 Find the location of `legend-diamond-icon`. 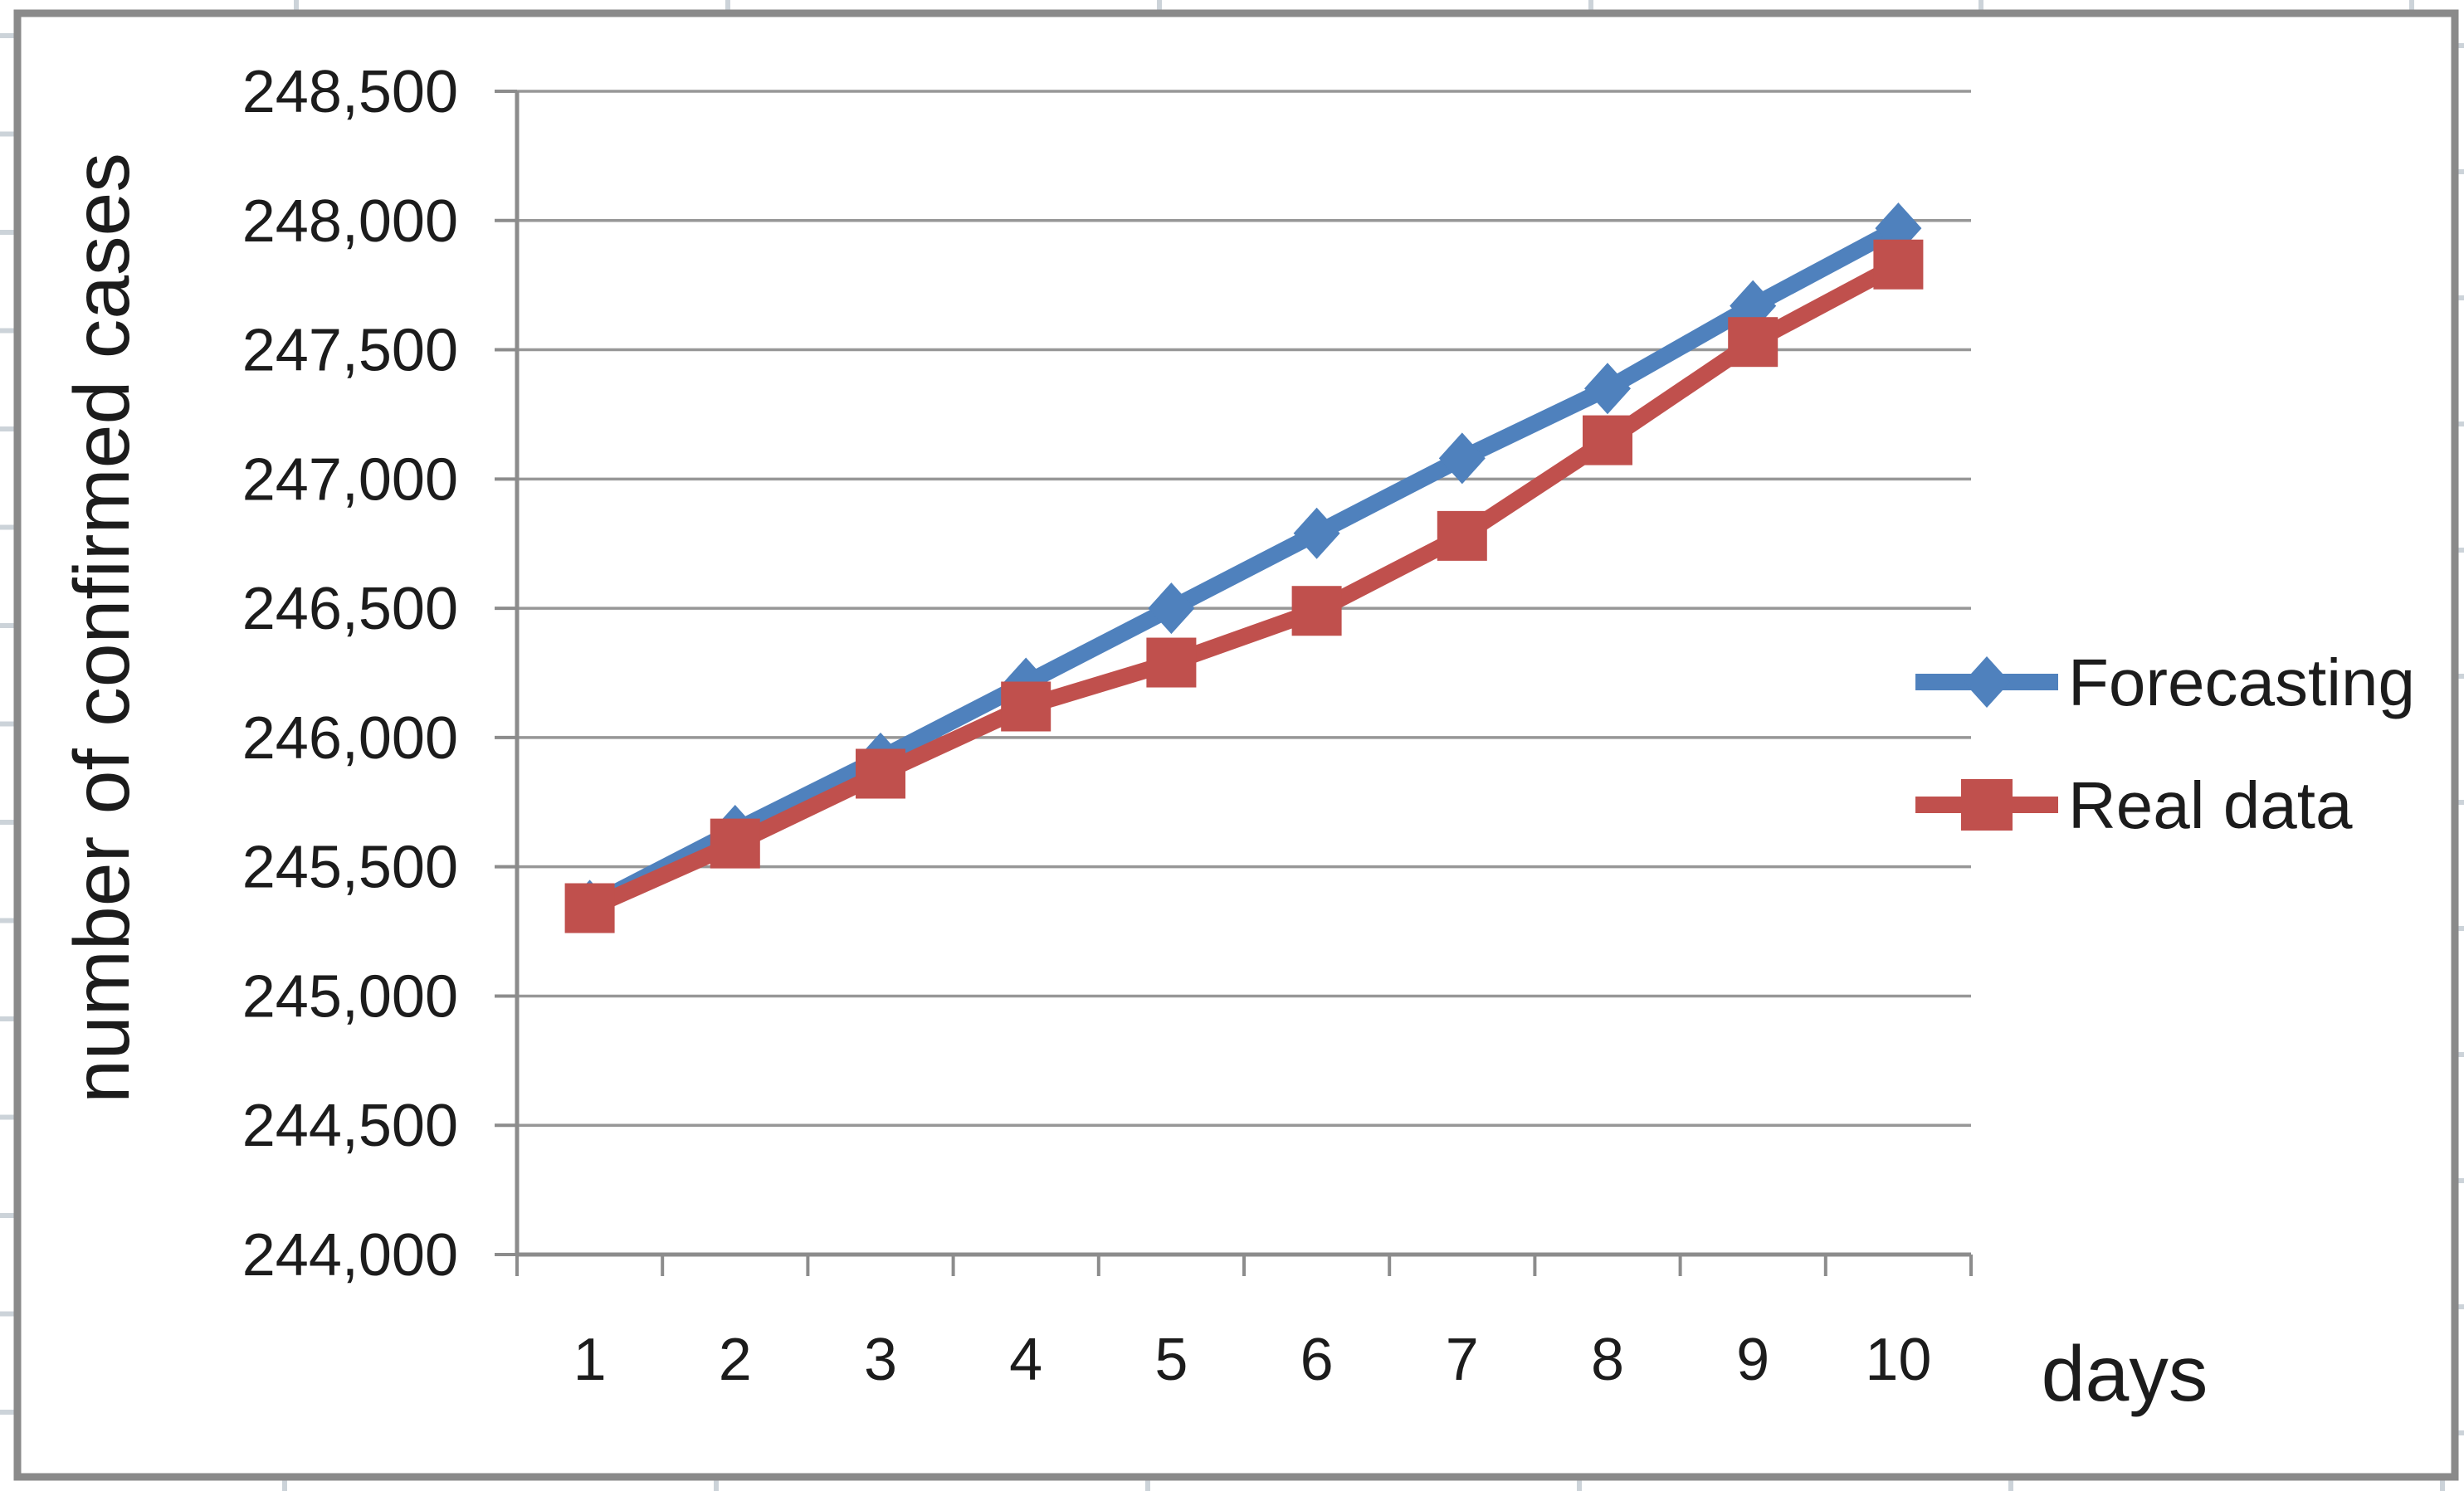

legend-diamond-icon is located at coordinates (1987, 682).